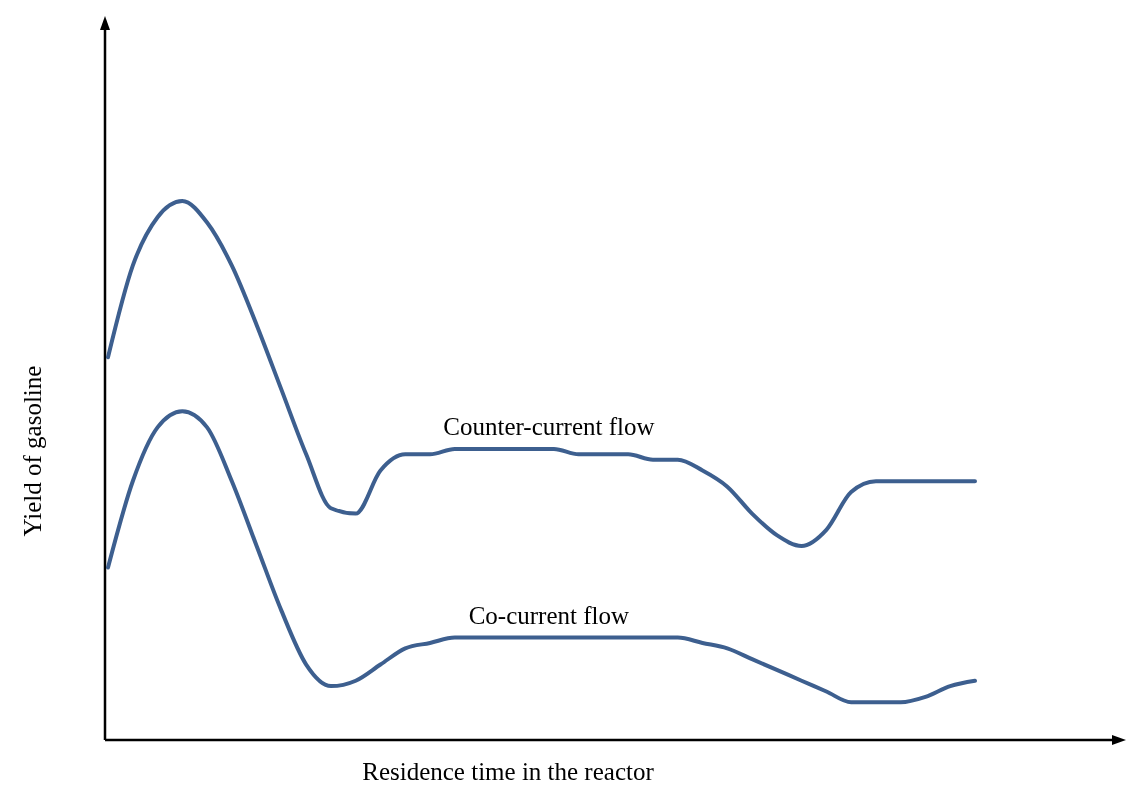  Describe the element at coordinates (508, 771) in the screenshot. I see `x-axis-title: Residence time in the reactor` at that location.